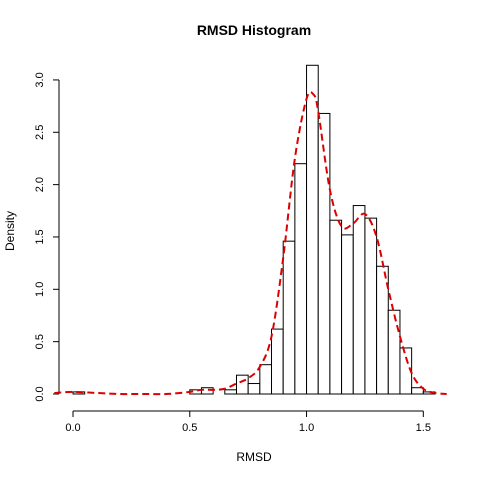 This screenshot has width=480, height=480. What do you see at coordinates (40, 184) in the screenshot?
I see `y-tick-label: 2.0` at bounding box center [40, 184].